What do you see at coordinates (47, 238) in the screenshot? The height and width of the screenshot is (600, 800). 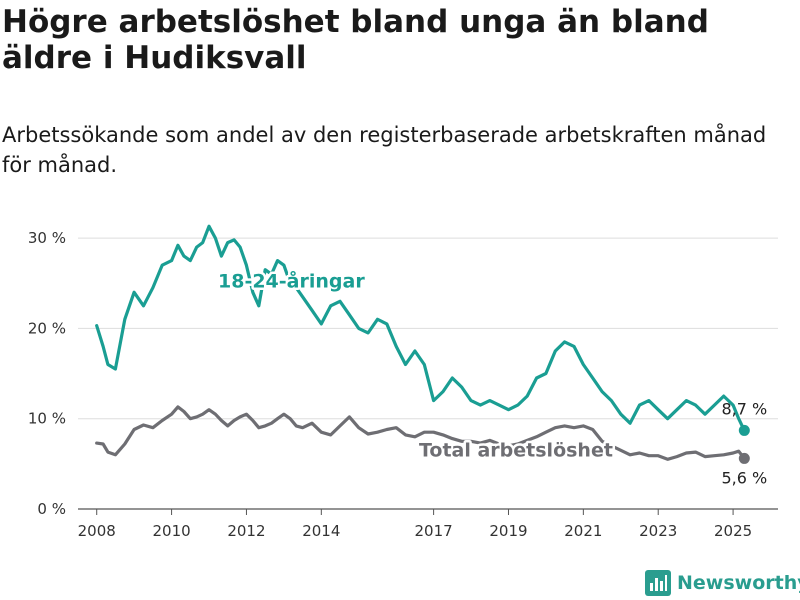 I see `y-tick-label: 30 %` at bounding box center [47, 238].